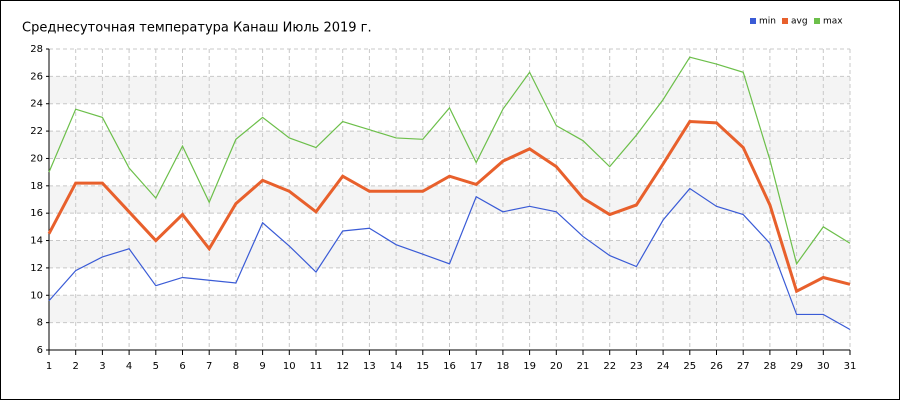 The width and height of the screenshot is (900, 400). Describe the element at coordinates (156, 366) in the screenshot. I see `x-tick-label: 5` at that location.